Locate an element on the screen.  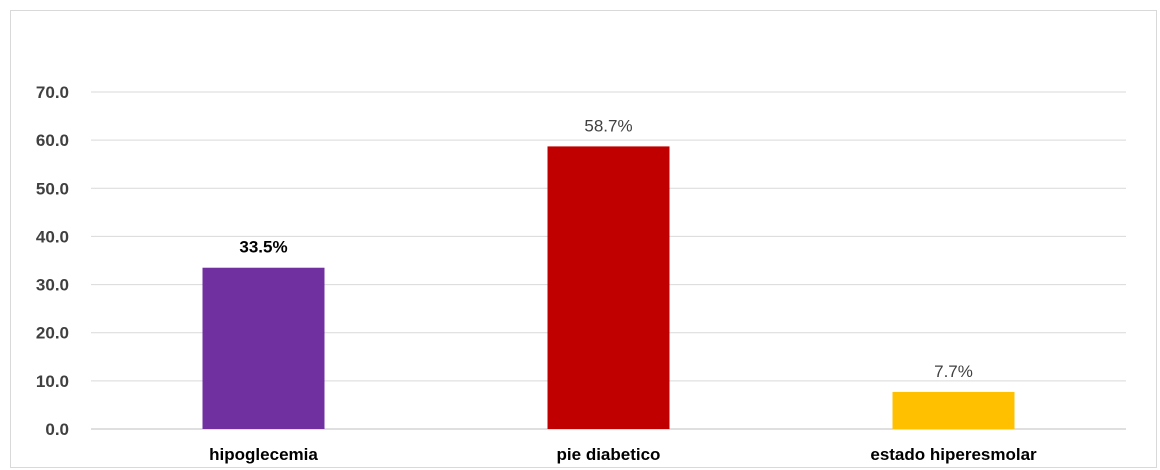
data-label: 33.5% is located at coordinates (263, 247).